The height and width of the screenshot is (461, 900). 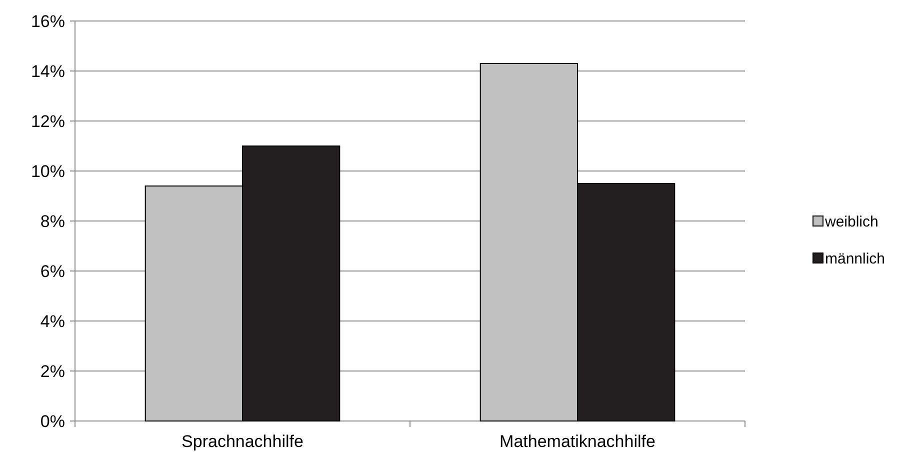 I want to click on y-tick-label: 14%, so click(x=47, y=71).